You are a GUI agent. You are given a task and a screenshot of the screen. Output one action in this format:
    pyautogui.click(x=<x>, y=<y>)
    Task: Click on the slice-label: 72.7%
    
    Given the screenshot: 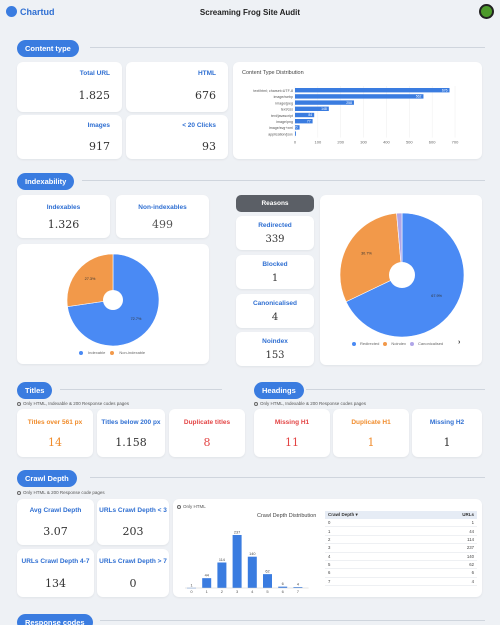 What is the action you would take?
    pyautogui.click(x=136, y=319)
    